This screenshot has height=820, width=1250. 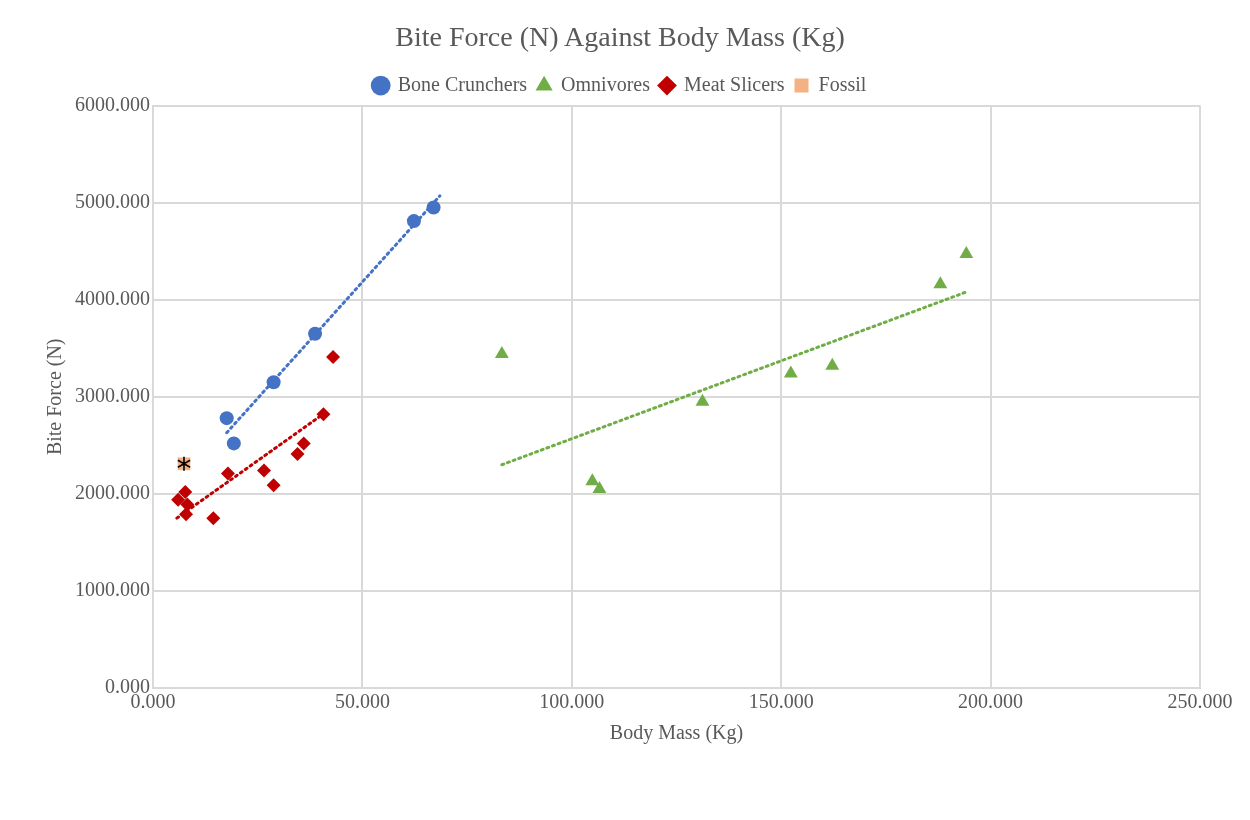 What do you see at coordinates (991, 701) in the screenshot?
I see `x-tick-label: 200.000` at bounding box center [991, 701].